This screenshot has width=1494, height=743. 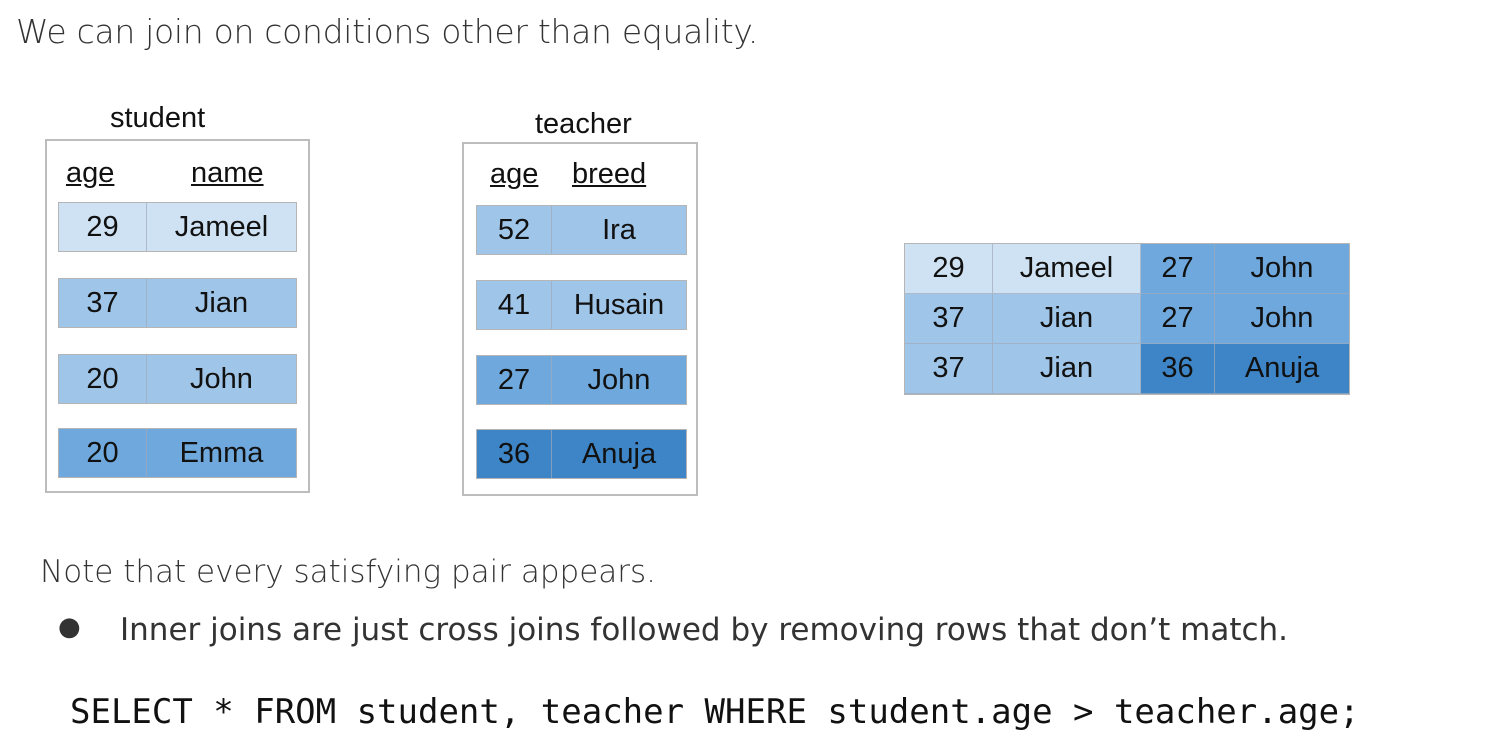 I want to click on student-age-cell: 29, so click(x=103, y=227).